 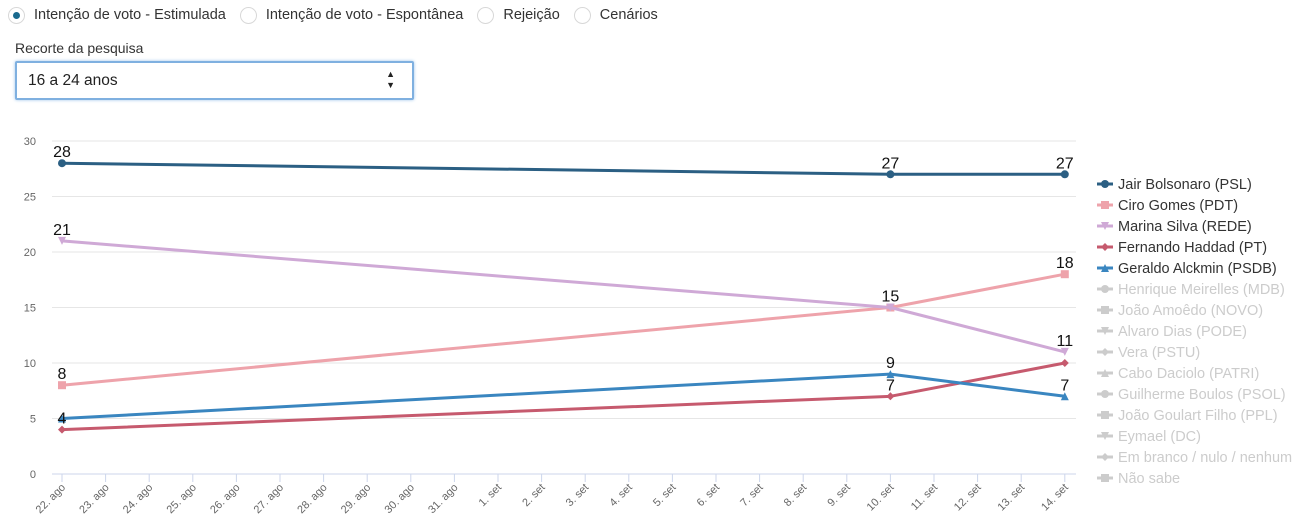 I want to click on legend-item: Ciro Gomes (PDT), so click(x=1167, y=206).